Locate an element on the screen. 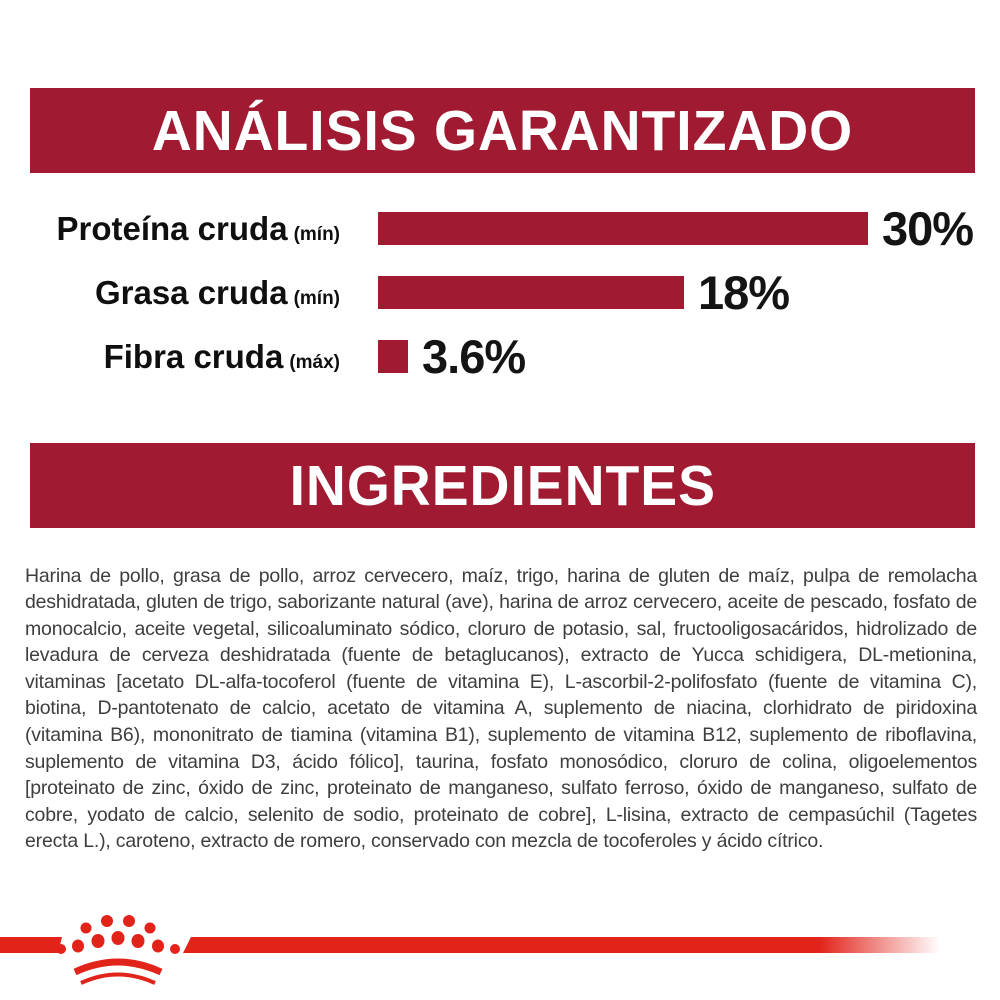  row-label-proteina: Proteína cruda (mín) is located at coordinates (170, 229).